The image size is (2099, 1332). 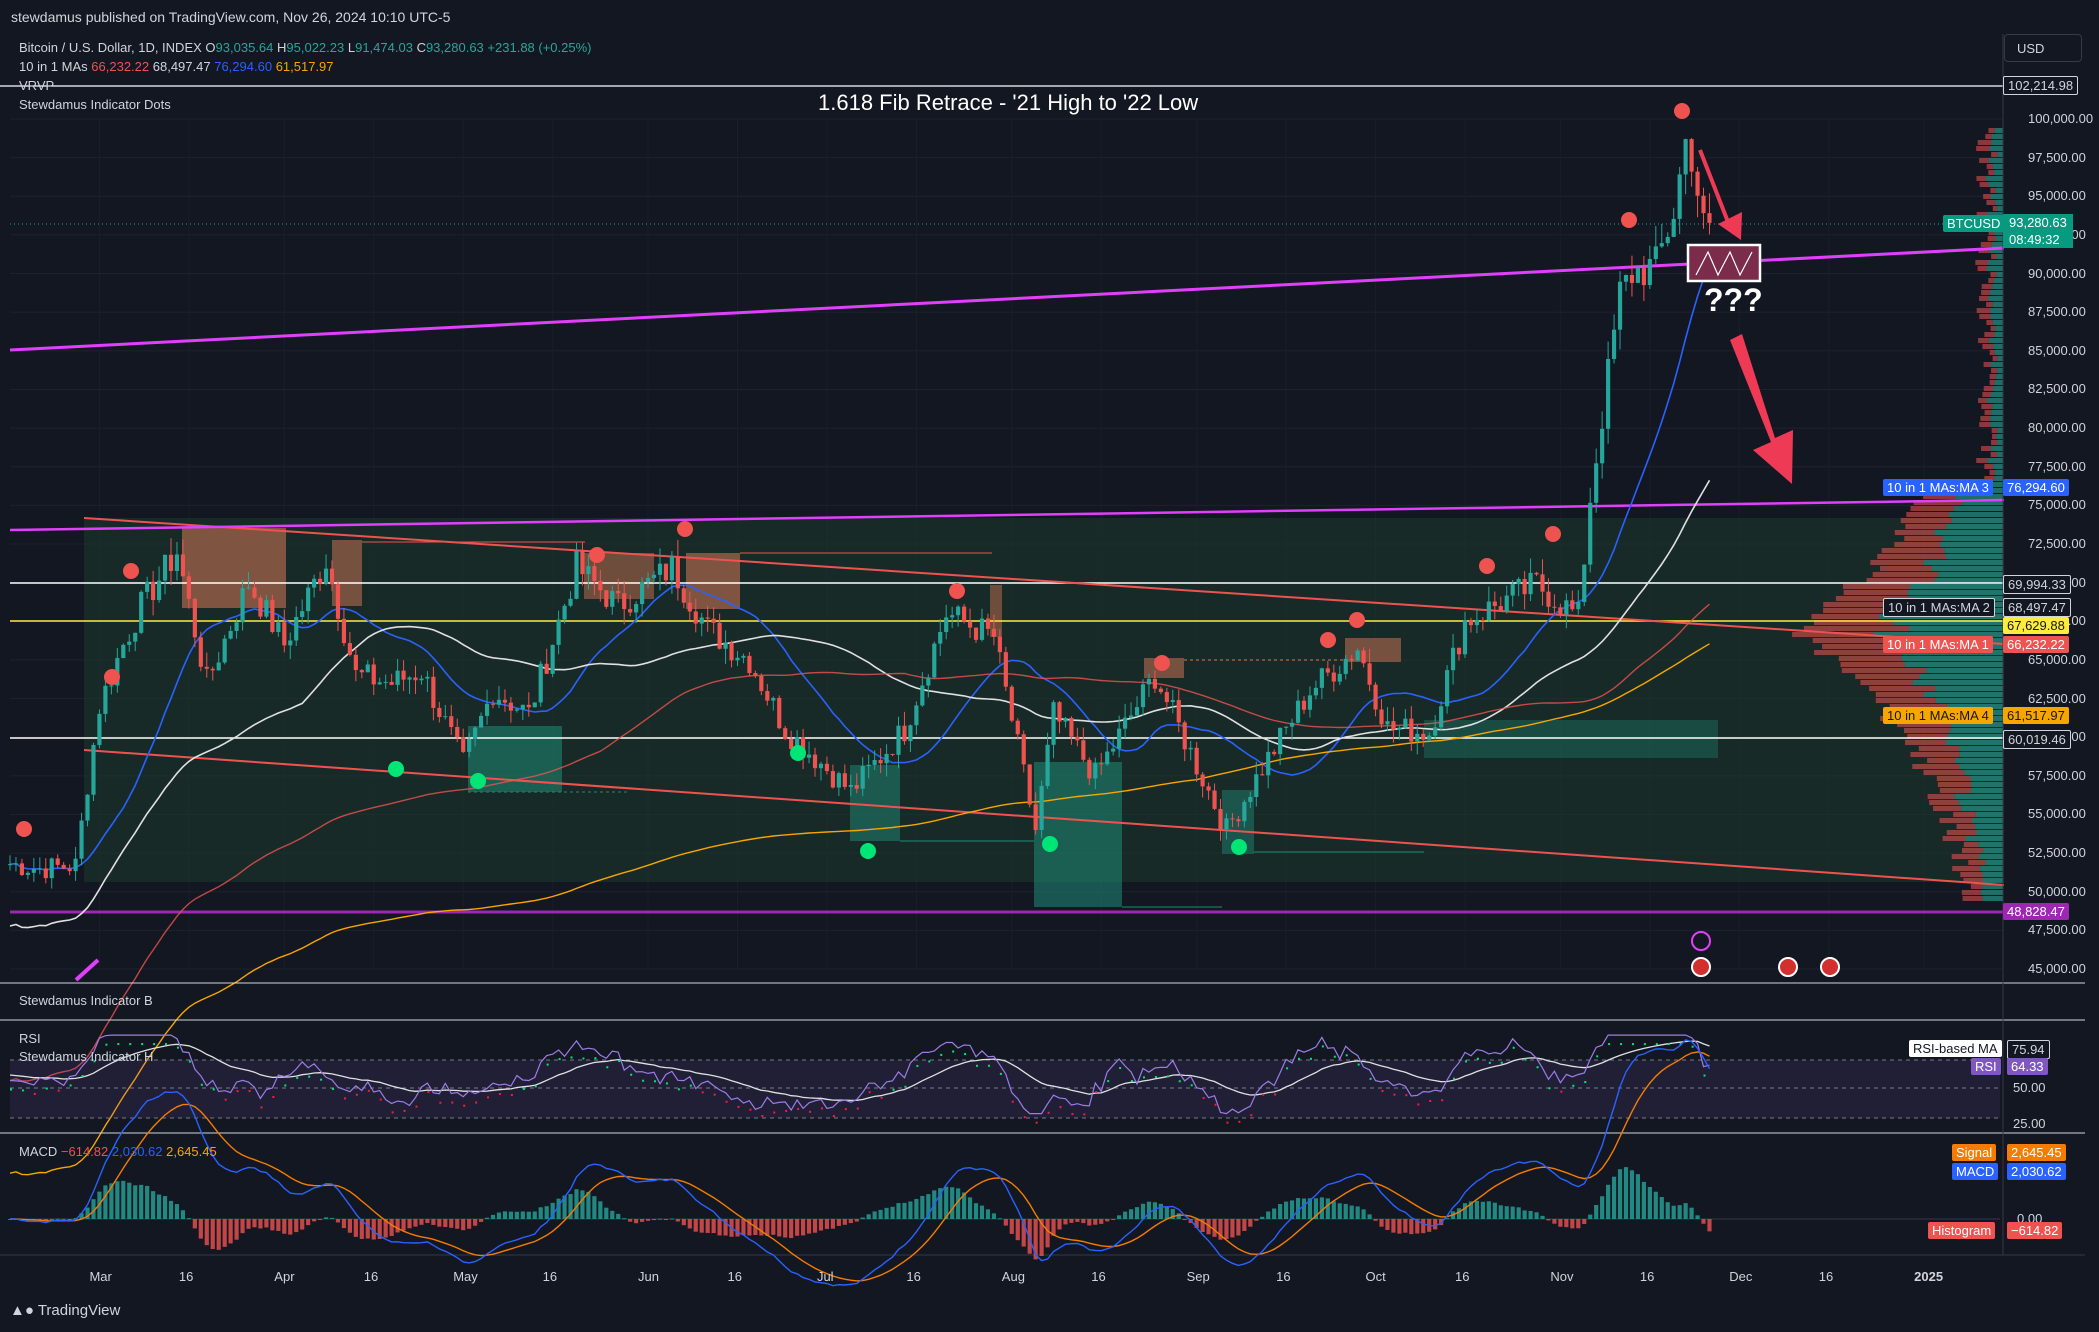 What do you see at coordinates (118, 1151) in the screenshot?
I see `macd-legend: MACD −614.82 2,030.62 2,645.45` at bounding box center [118, 1151].